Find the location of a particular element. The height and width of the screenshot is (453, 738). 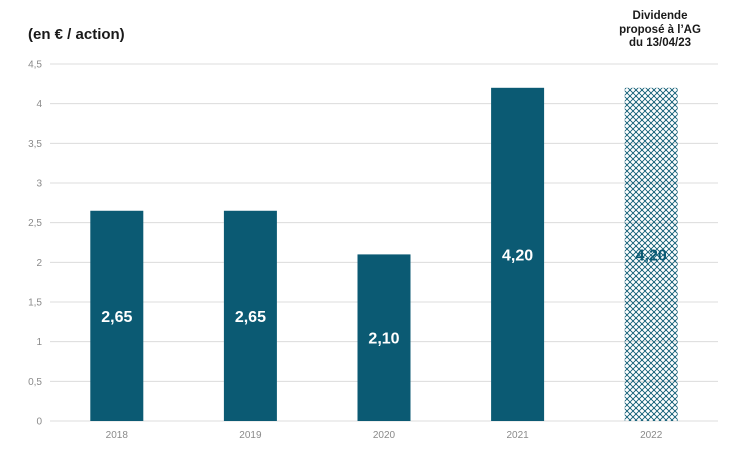

y-tick-label: 2,5 is located at coordinates (35, 223).